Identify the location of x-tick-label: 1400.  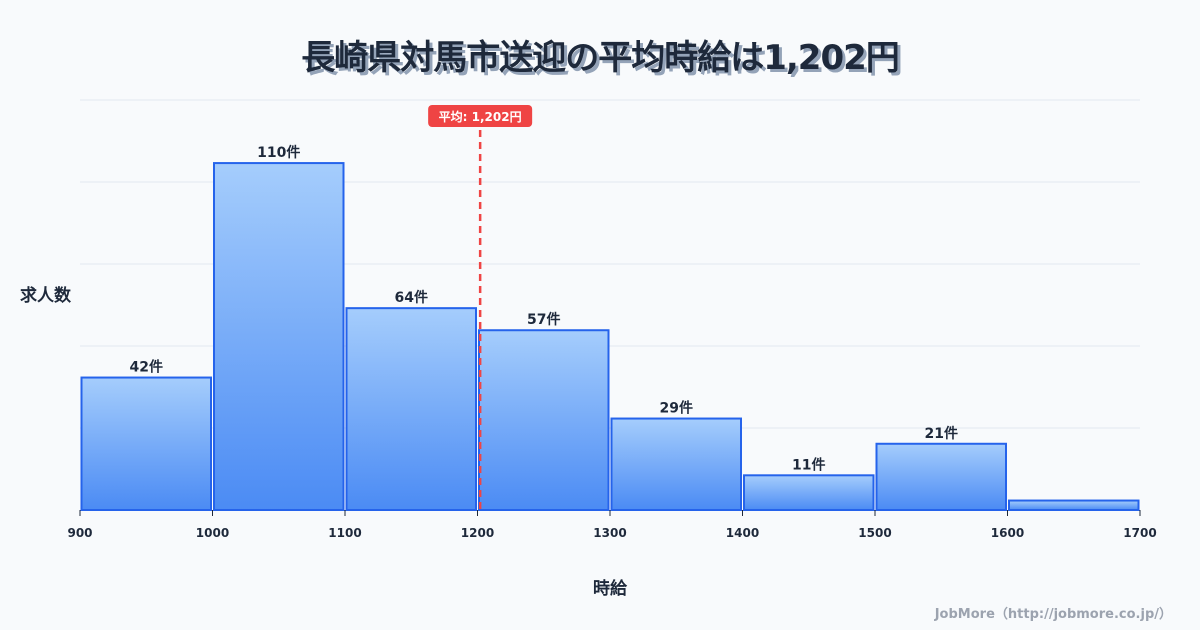
(742, 533).